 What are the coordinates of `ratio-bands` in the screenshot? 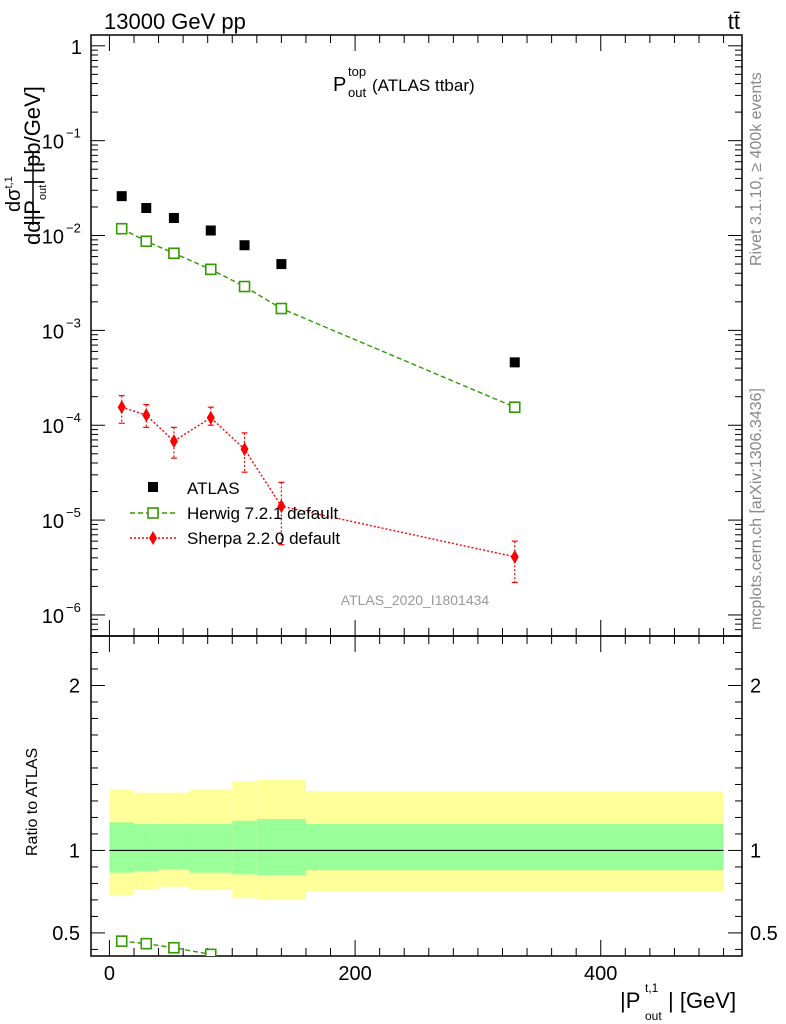 It's located at (416, 839).